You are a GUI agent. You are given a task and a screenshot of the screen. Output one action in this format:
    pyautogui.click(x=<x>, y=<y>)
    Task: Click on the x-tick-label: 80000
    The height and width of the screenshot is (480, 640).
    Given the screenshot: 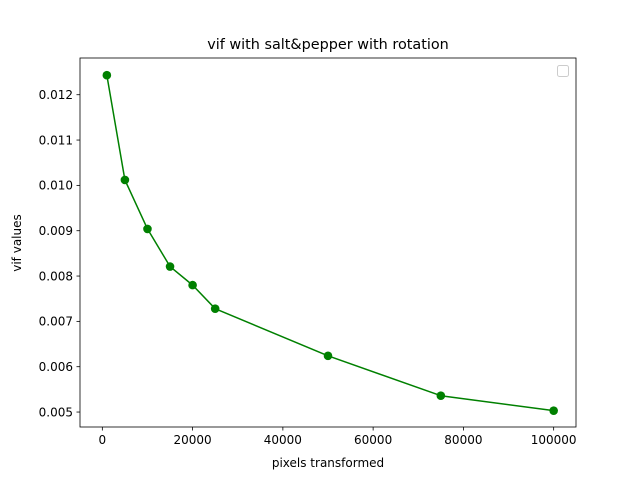 What is the action you would take?
    pyautogui.click(x=463, y=440)
    